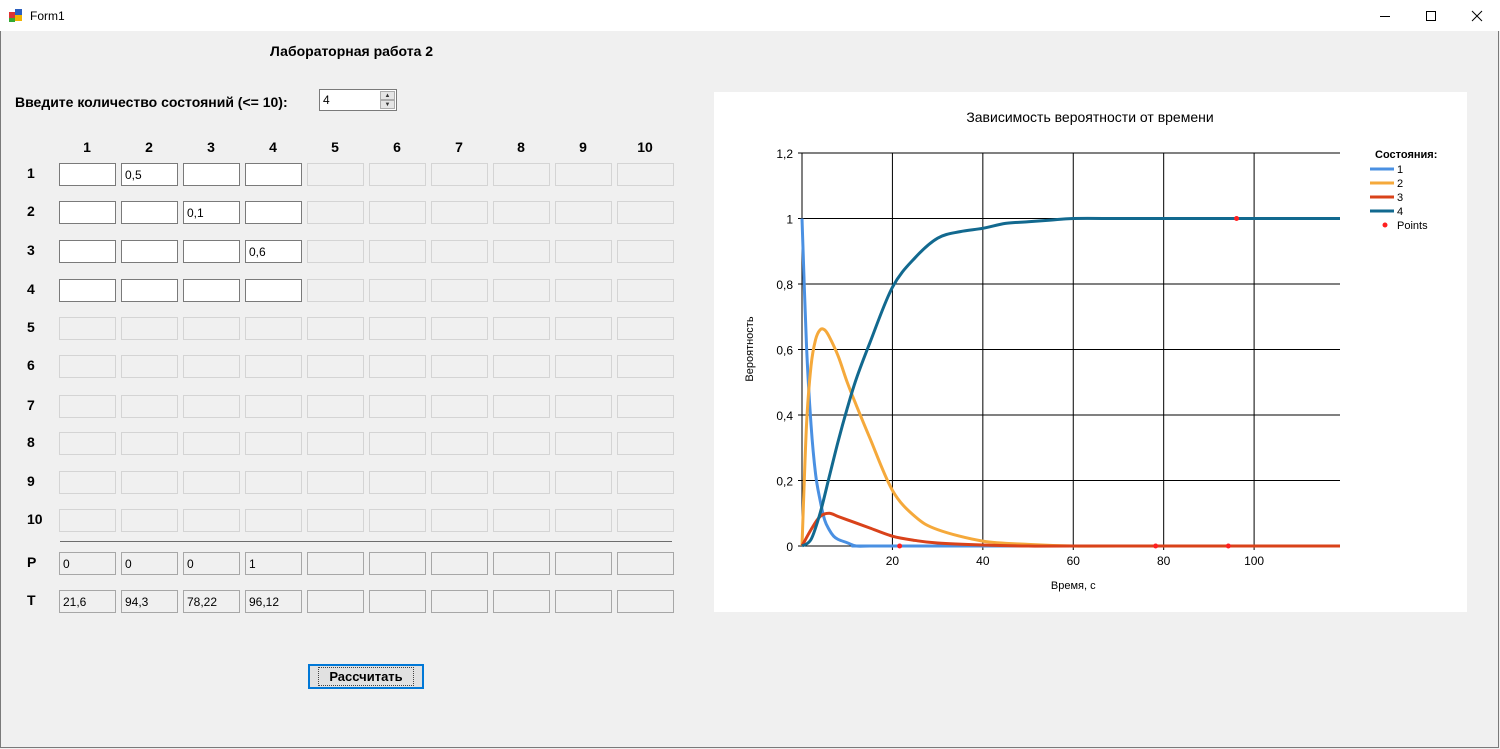 The image size is (1500, 749). I want to click on x-axis-label: Время, с, so click(1073, 586).